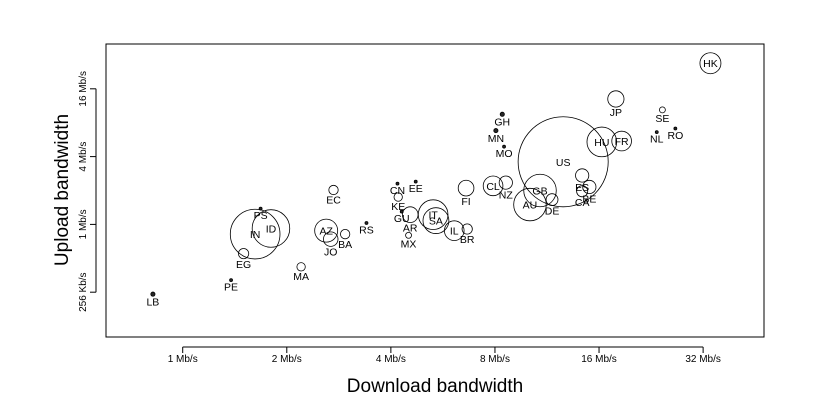  What do you see at coordinates (183, 359) in the screenshot?
I see `x-tick-label: 1 Mb/s` at bounding box center [183, 359].